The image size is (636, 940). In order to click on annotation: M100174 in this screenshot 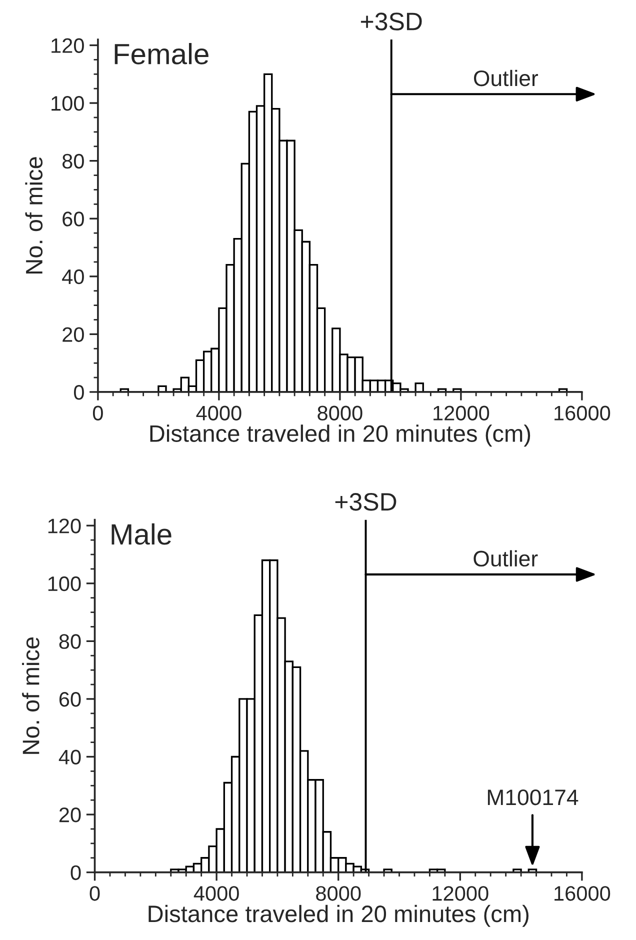, I will do `click(533, 797)`.